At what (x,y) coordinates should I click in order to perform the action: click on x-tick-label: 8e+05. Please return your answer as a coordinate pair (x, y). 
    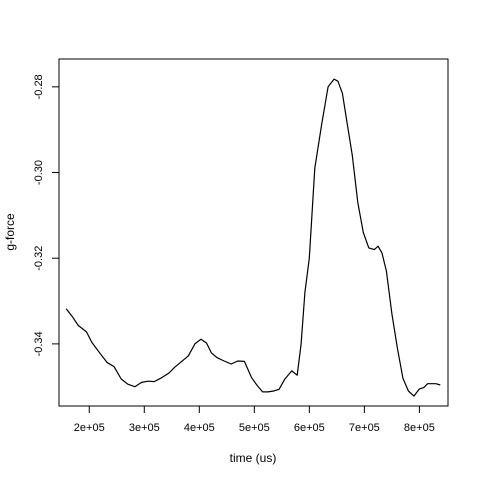
    Looking at the image, I should click on (419, 428).